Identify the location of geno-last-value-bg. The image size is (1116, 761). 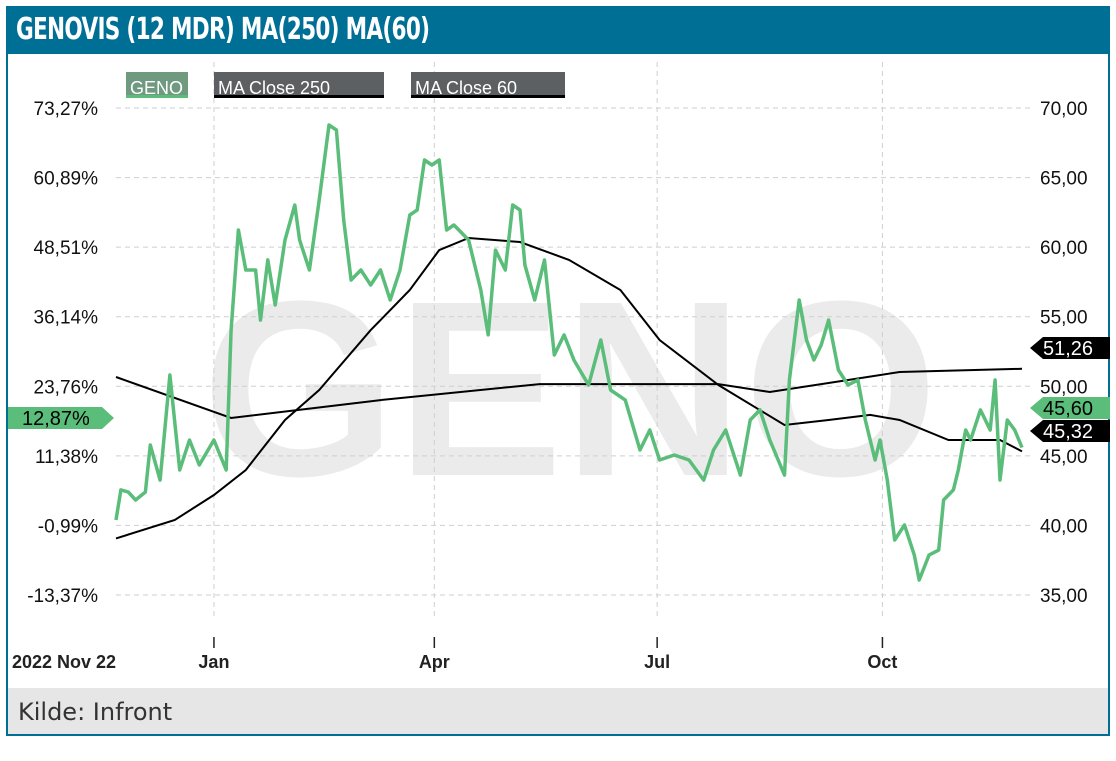
(1070, 408).